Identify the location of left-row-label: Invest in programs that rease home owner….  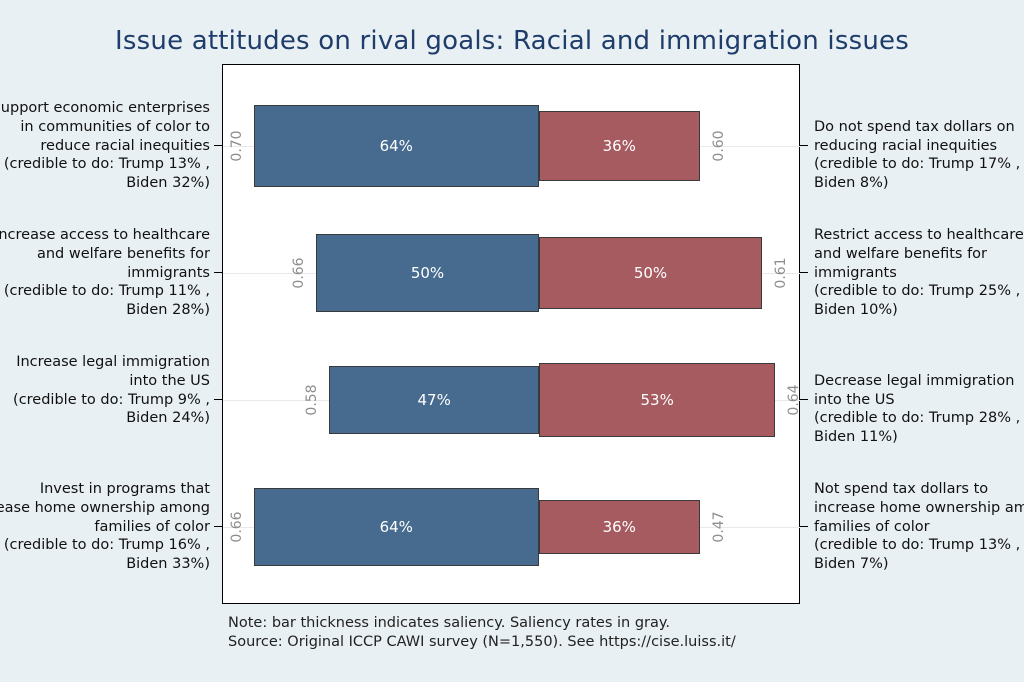
(105, 527).